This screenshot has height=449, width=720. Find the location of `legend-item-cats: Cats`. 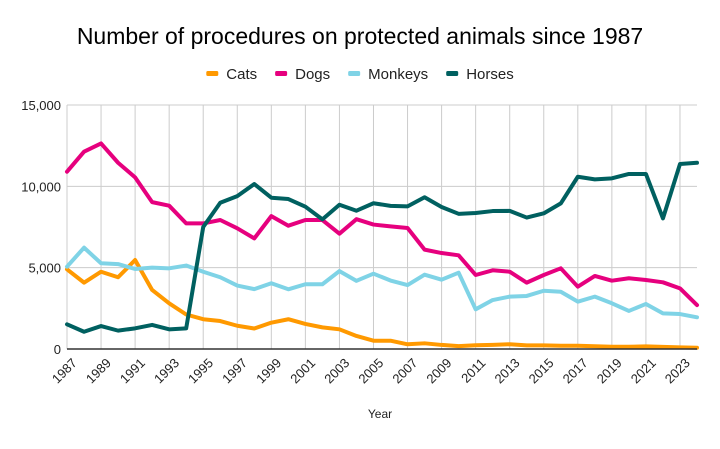

legend-item-cats: Cats is located at coordinates (231, 74).